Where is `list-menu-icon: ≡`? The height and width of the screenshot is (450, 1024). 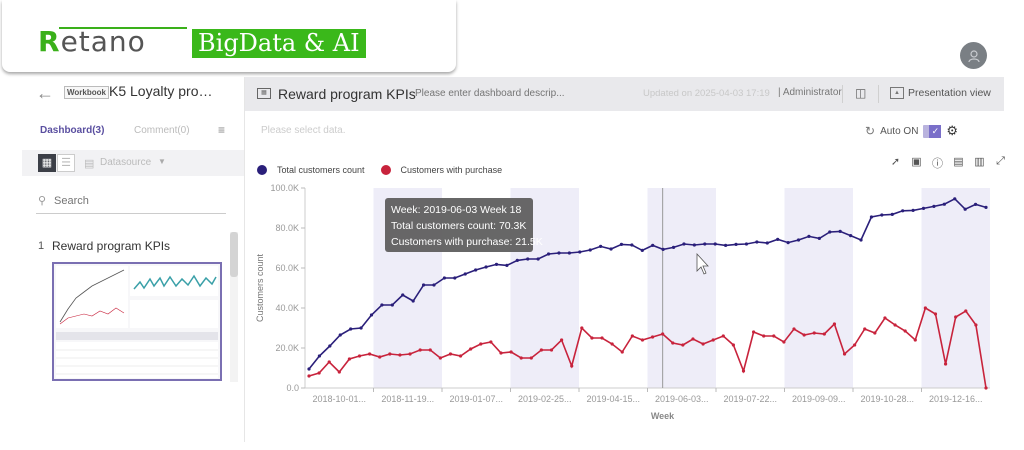 list-menu-icon: ≡ is located at coordinates (222, 130).